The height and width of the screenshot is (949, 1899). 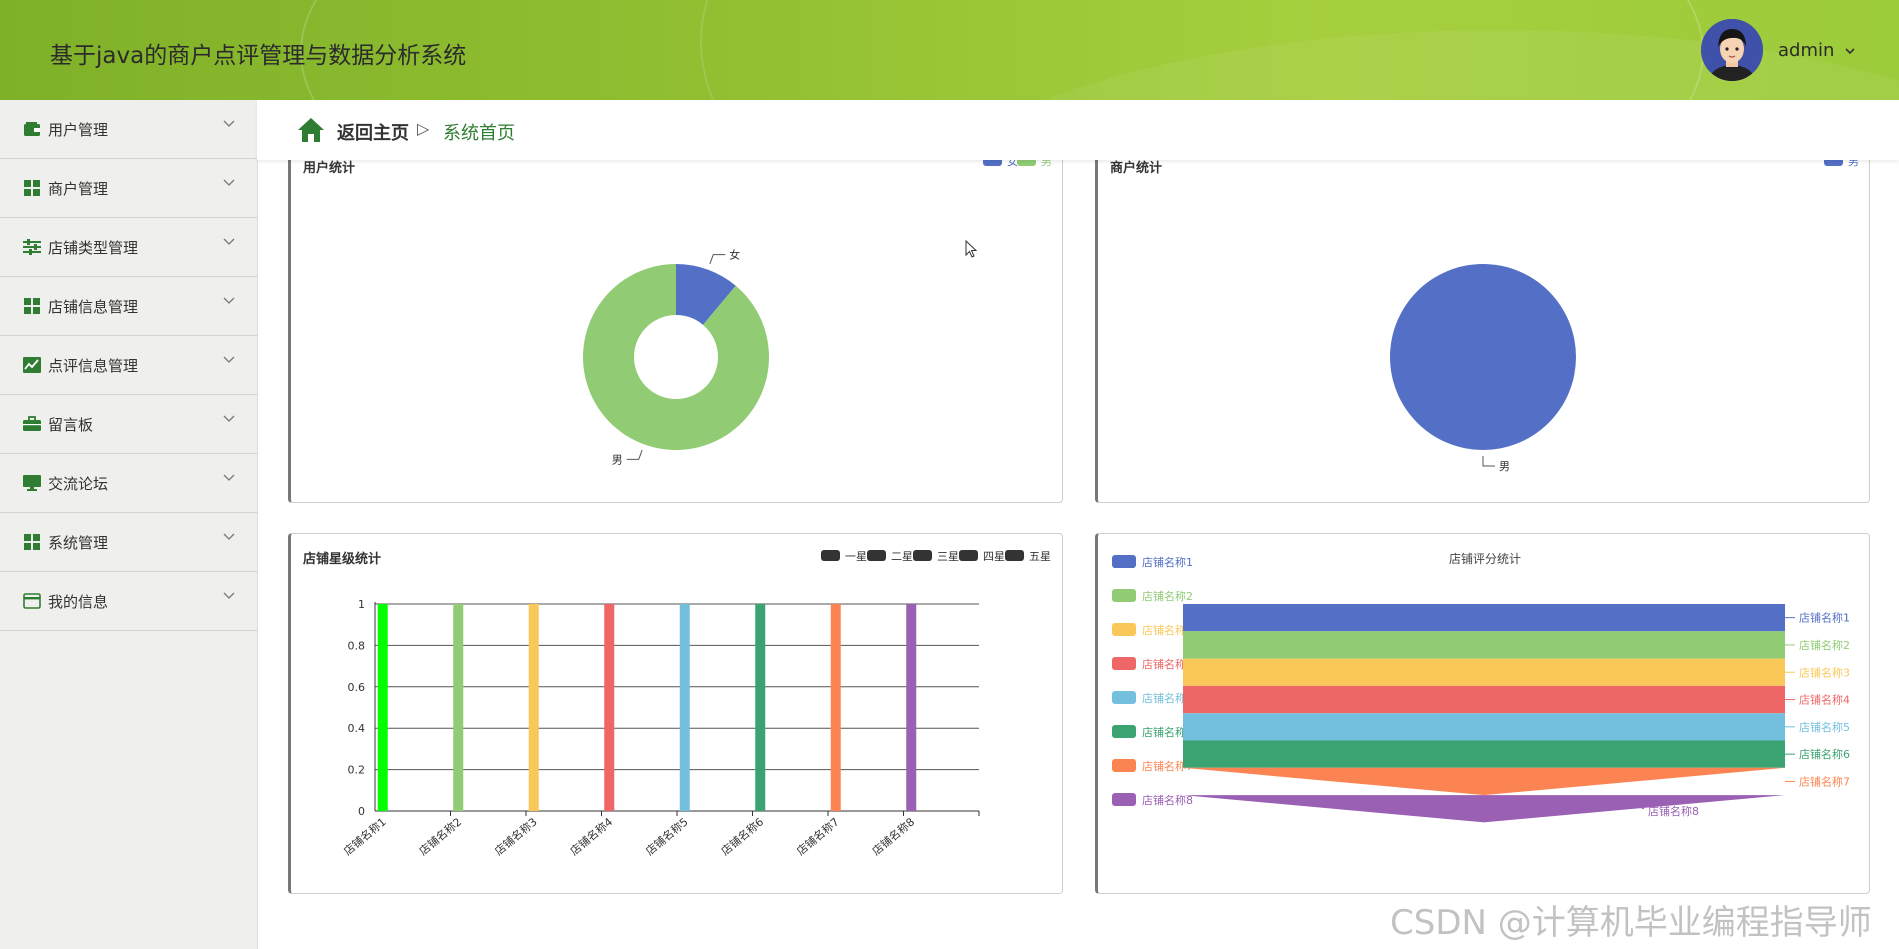 What do you see at coordinates (128, 188) in the screenshot?
I see `sidebar-item-merchant-management: 商户管理` at bounding box center [128, 188].